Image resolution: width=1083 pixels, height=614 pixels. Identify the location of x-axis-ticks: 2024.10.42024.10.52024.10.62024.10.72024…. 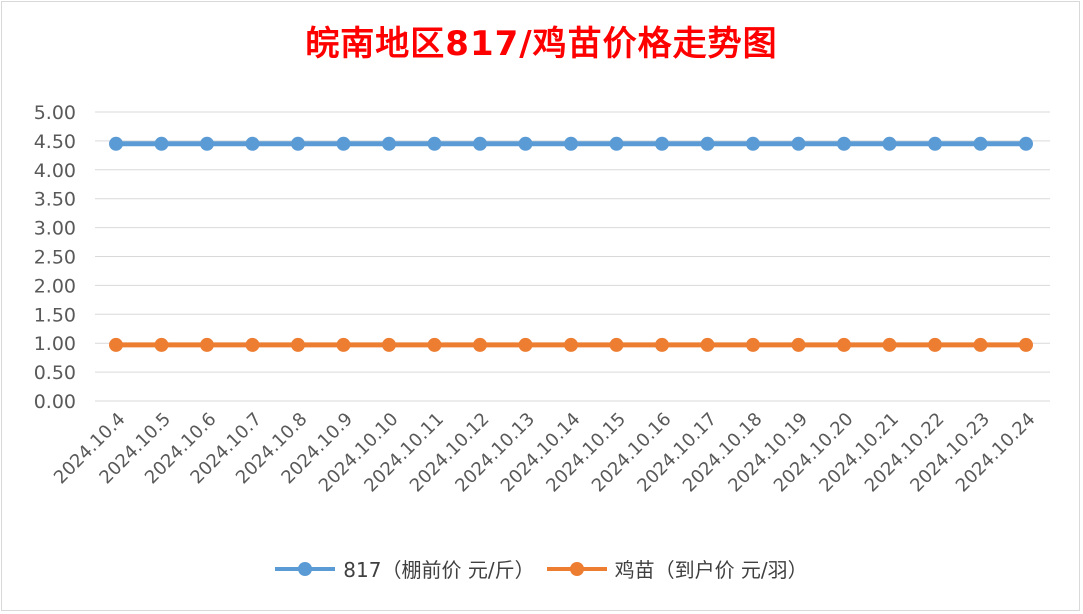
(545, 453).